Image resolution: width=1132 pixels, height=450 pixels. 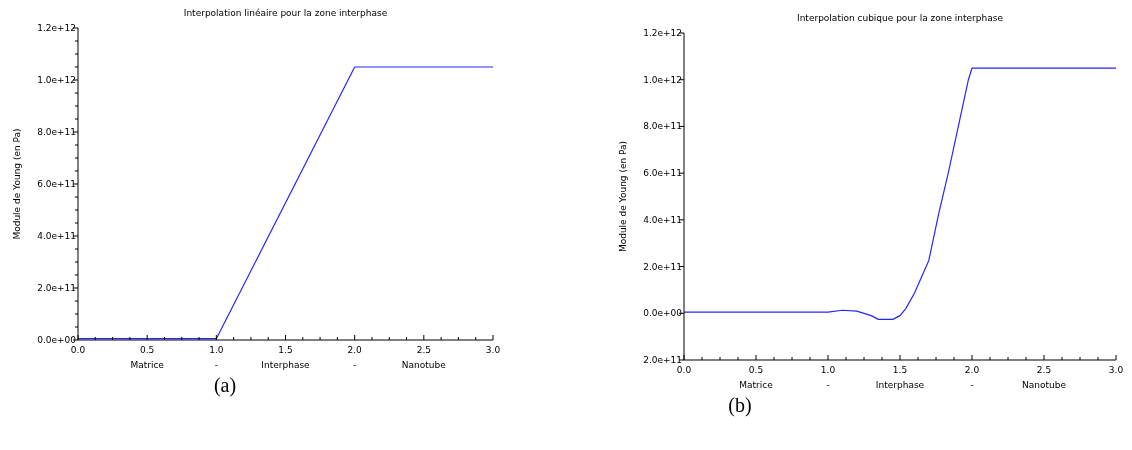 What do you see at coordinates (900, 18) in the screenshot?
I see `chart-title: Interpolation cubique pour la zone interphase` at bounding box center [900, 18].